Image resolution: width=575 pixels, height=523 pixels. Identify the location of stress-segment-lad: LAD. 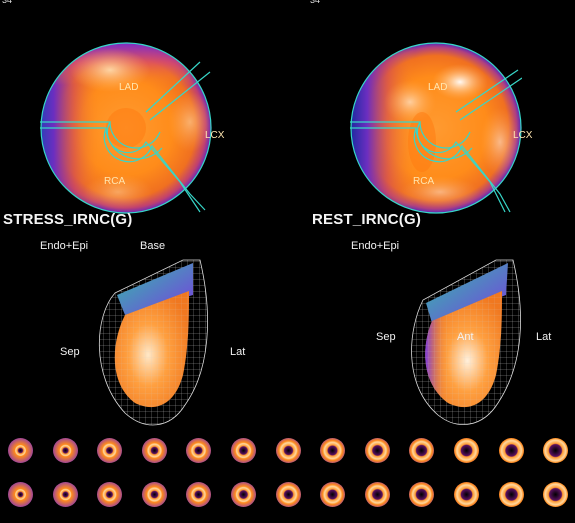
(129, 87).